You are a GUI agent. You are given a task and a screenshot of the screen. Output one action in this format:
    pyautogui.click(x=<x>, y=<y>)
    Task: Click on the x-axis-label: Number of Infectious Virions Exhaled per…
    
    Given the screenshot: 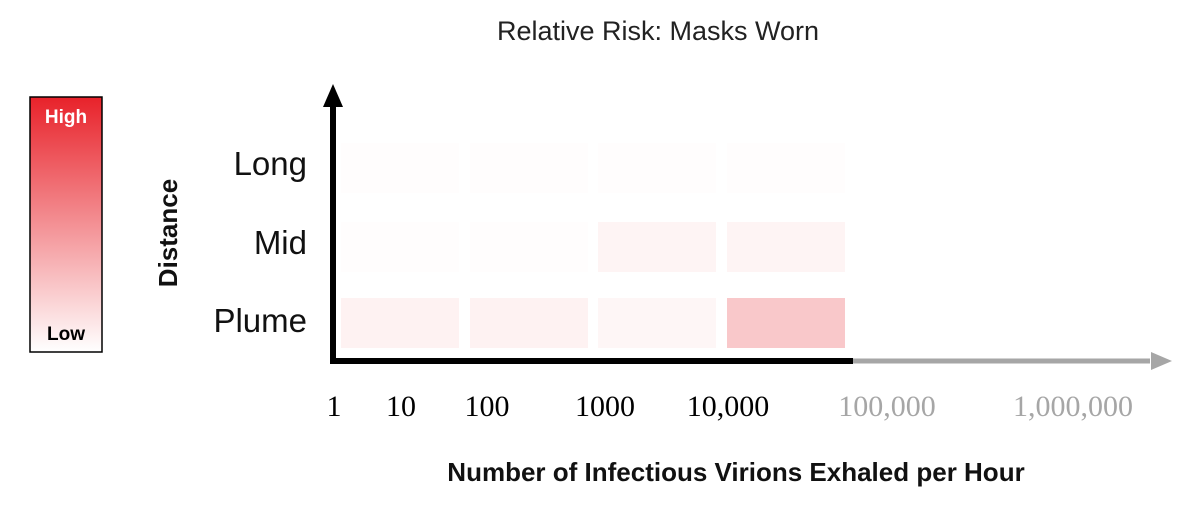 What is the action you would take?
    pyautogui.click(x=735, y=472)
    